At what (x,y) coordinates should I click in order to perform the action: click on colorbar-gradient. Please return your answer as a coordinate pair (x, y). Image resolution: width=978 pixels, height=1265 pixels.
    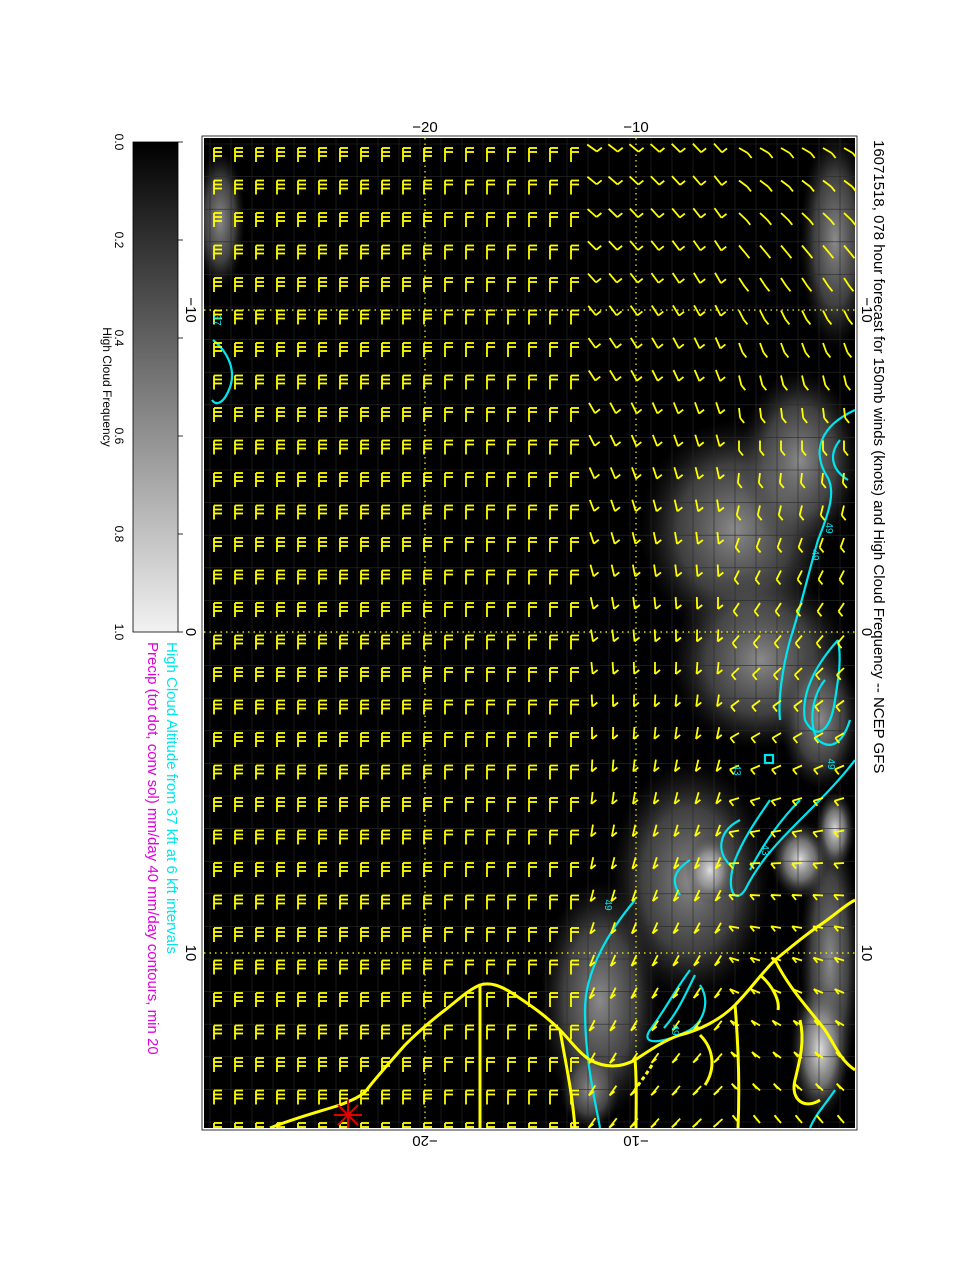
    Looking at the image, I should click on (155, 387).